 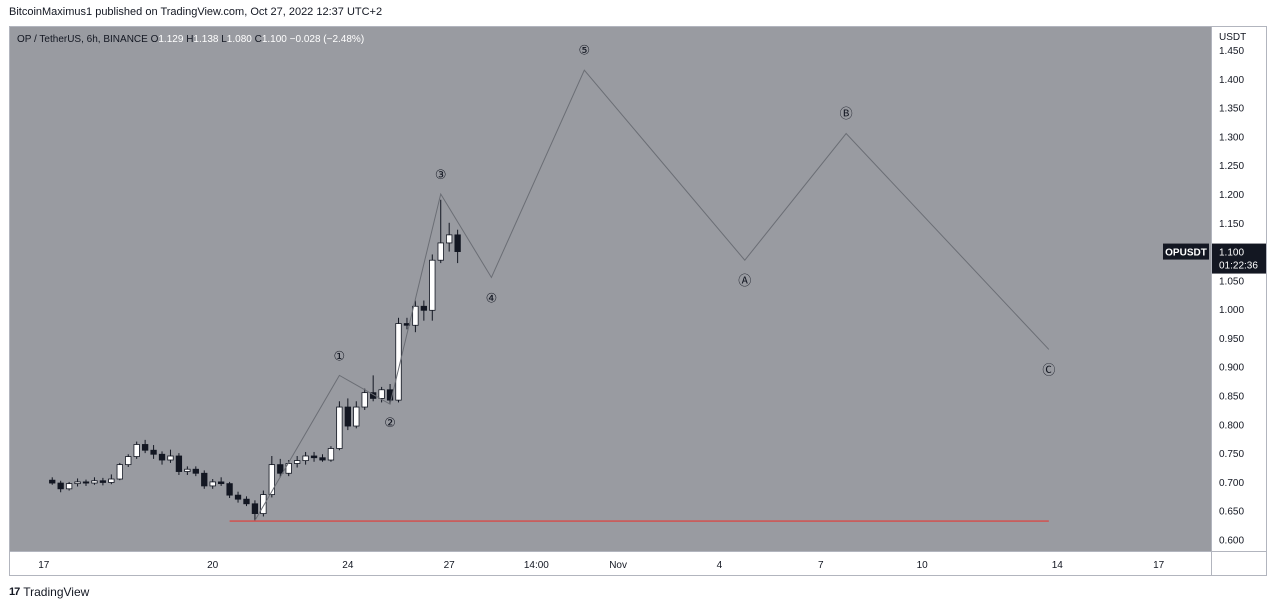 What do you see at coordinates (1231, 137) in the screenshot?
I see `y-tick-label: 1.300` at bounding box center [1231, 137].